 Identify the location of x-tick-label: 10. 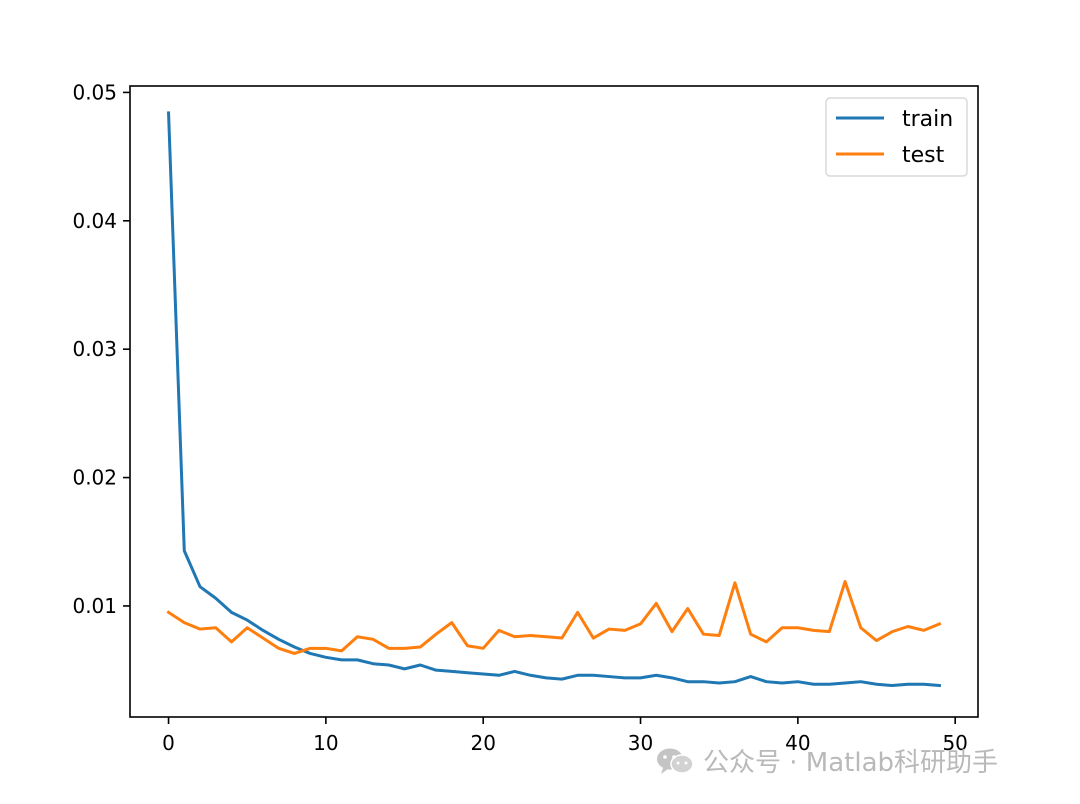
(325, 743).